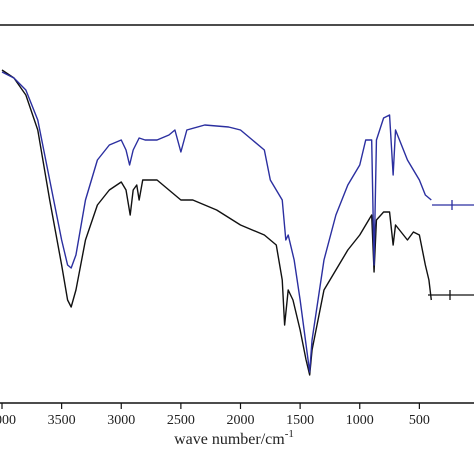  I want to click on x-tick-label: 1500, so click(300, 420).